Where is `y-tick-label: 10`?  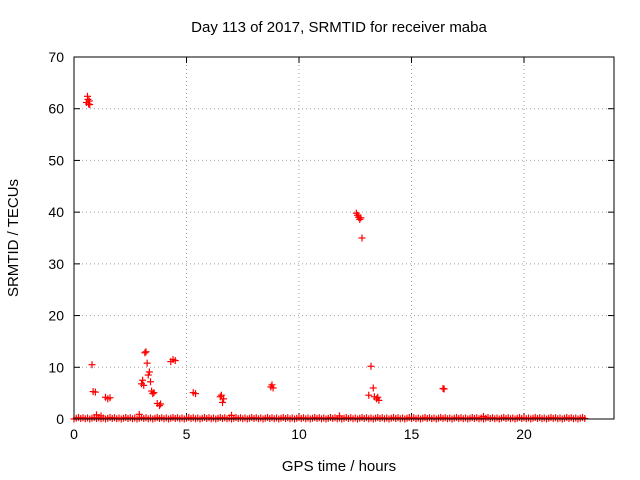 y-tick-label: 10 is located at coordinates (56, 367).